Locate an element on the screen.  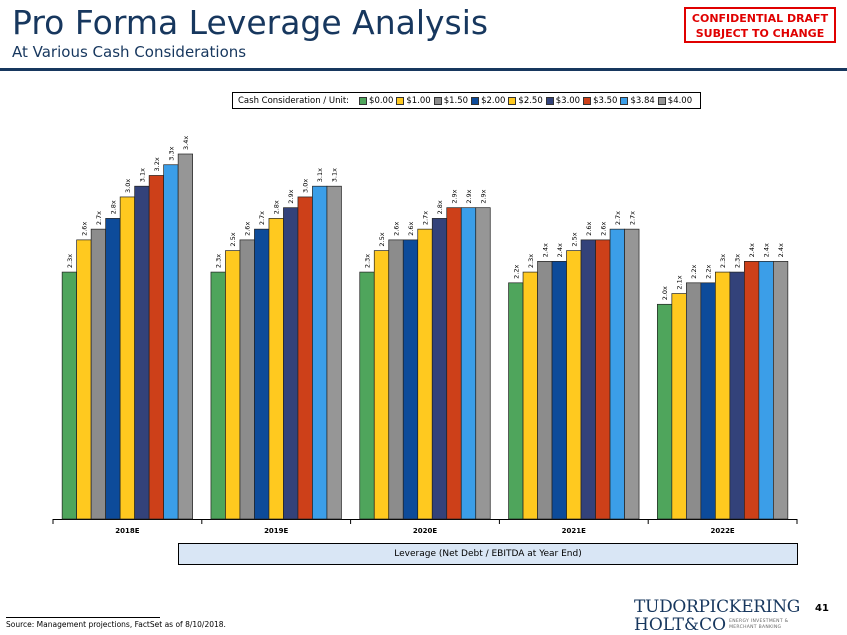
bar-data-label: 2.2x is located at coordinates (516, 271).